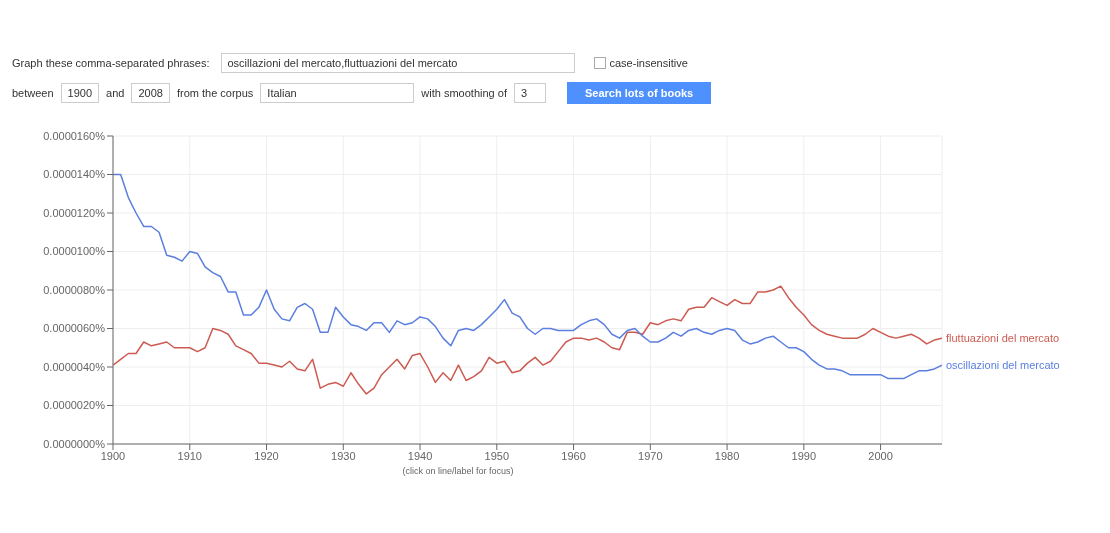 The width and height of the screenshot is (1110, 533). Describe the element at coordinates (80, 93) in the screenshot. I see `text: 1900` at that location.